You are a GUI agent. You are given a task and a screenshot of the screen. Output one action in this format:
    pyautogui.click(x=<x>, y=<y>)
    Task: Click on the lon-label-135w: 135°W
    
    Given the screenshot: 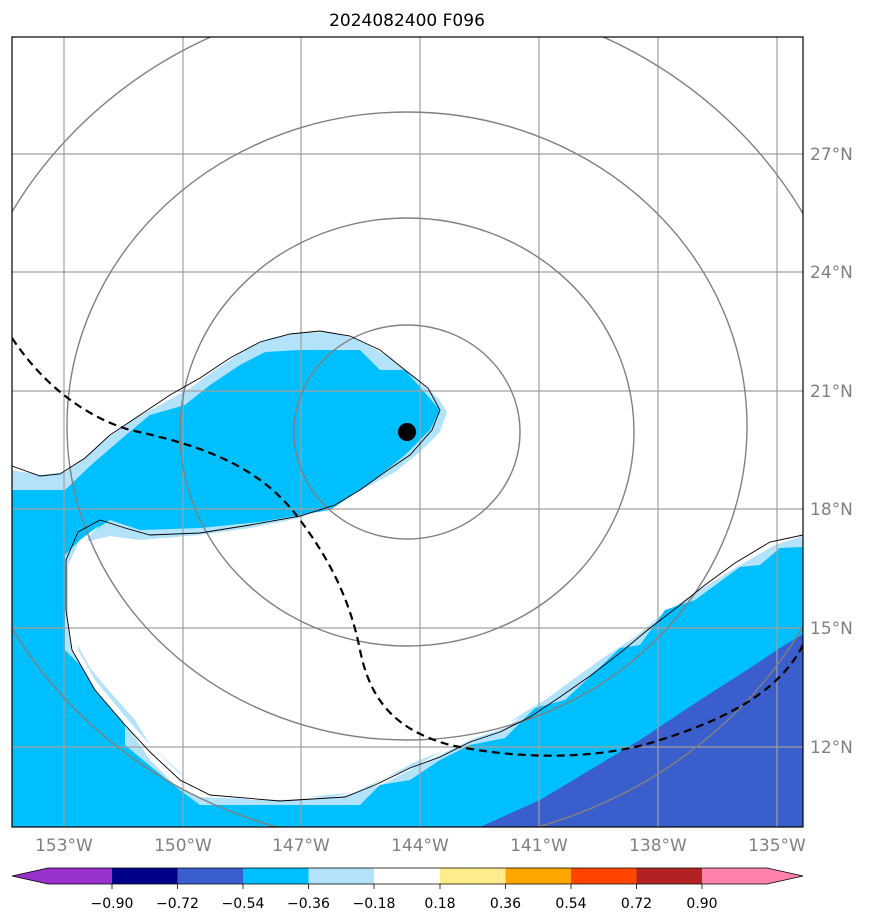 What is the action you would take?
    pyautogui.click(x=777, y=846)
    